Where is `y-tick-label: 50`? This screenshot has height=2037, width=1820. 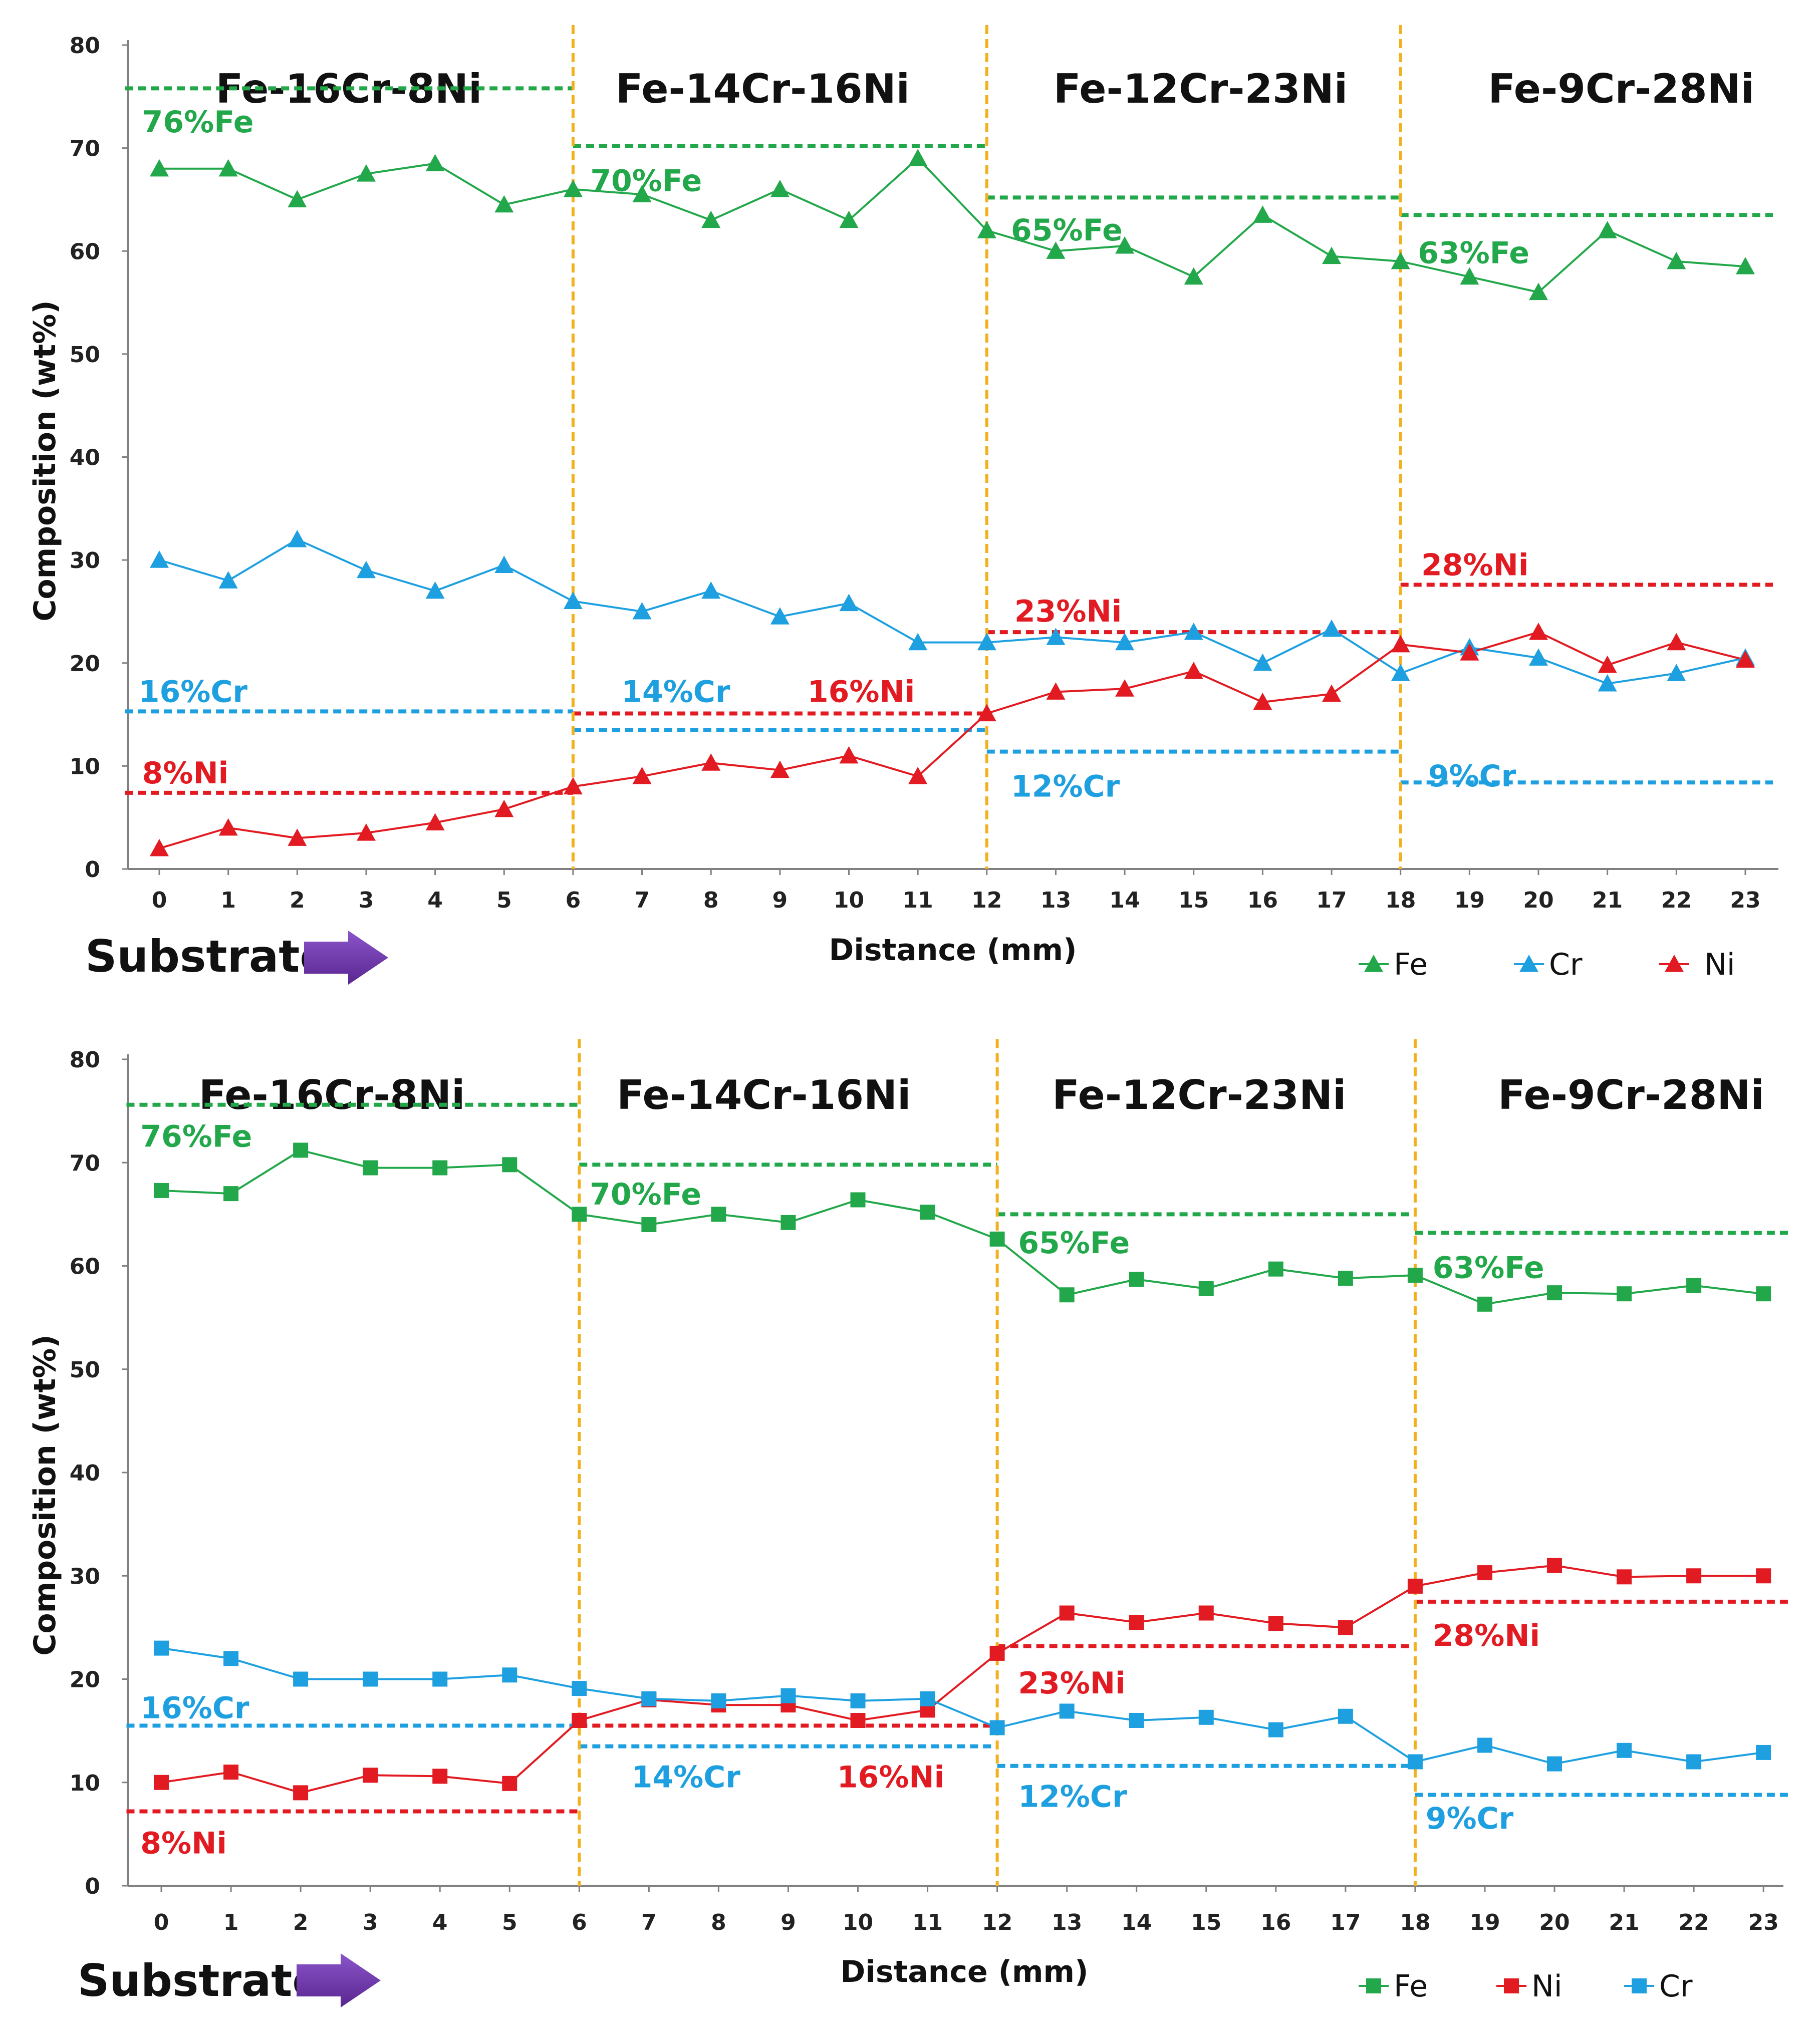
y-tick-label: 50 is located at coordinates (85, 1370).